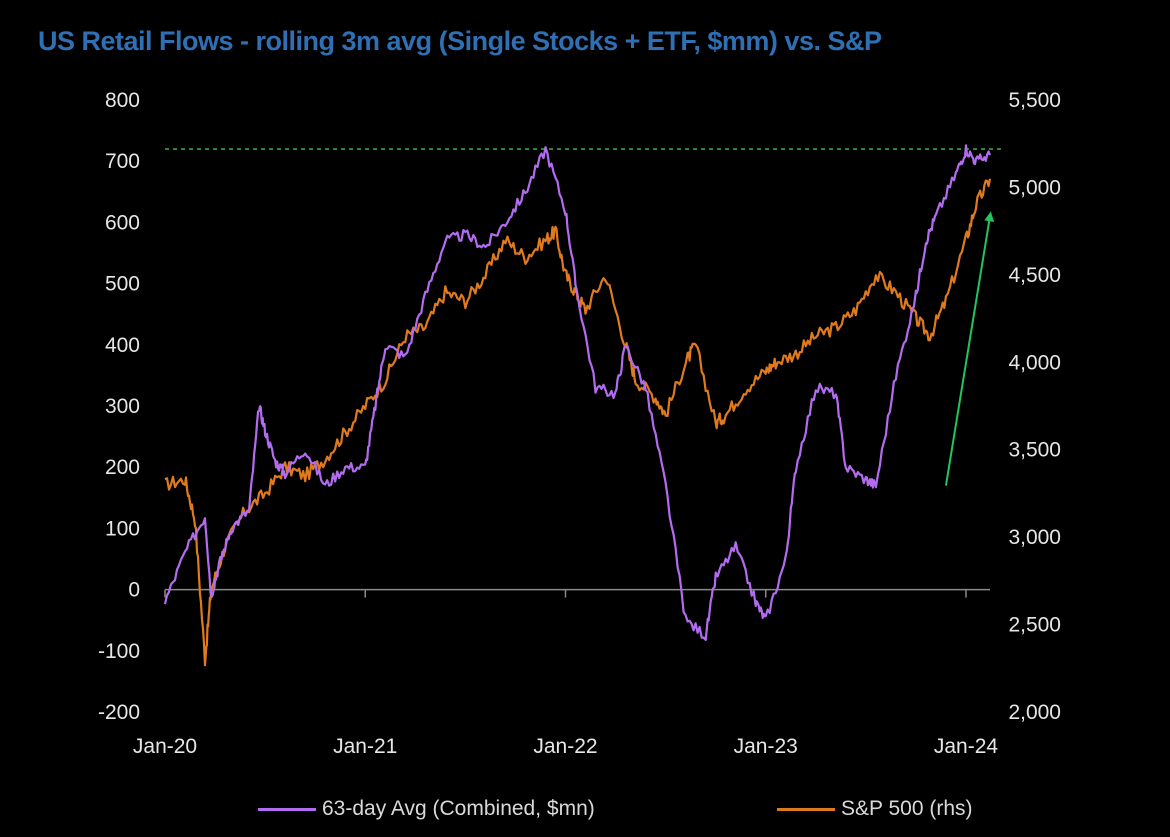 This screenshot has width=1170, height=837. Describe the element at coordinates (1034, 625) in the screenshot. I see `right-axis-tick-label: 2,500` at that location.